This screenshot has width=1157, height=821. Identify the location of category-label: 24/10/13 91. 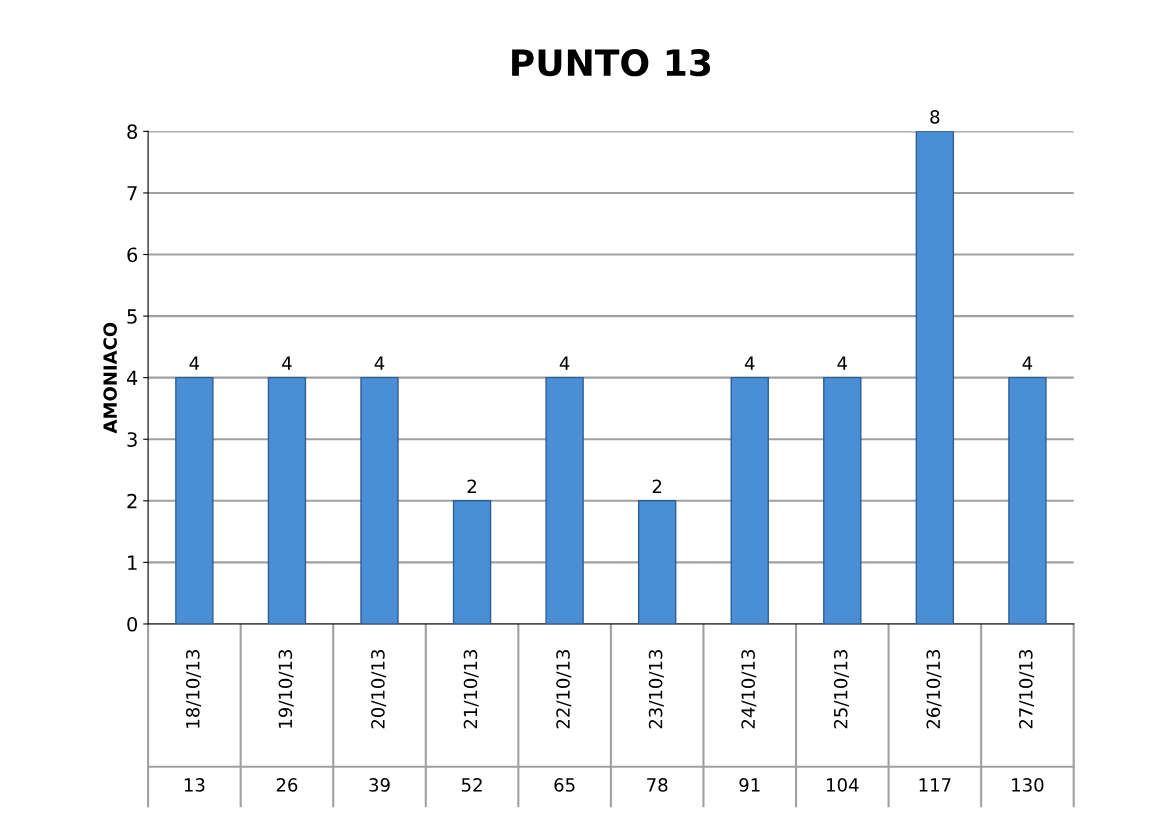
(749, 721).